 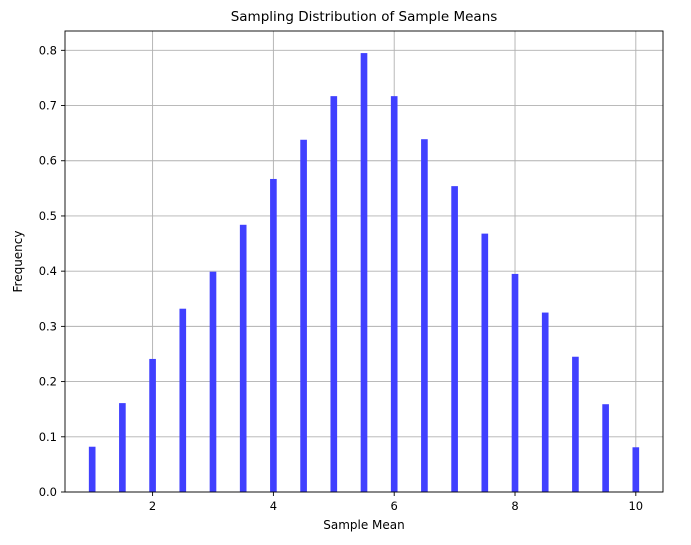 What do you see at coordinates (48, 50) in the screenshot?
I see `y-tick-label: 0.8` at bounding box center [48, 50].